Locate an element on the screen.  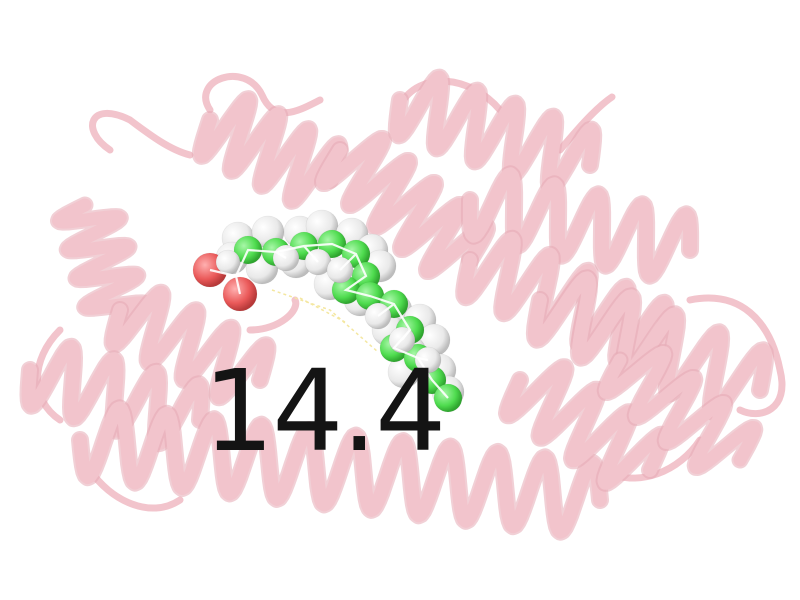
hydrogen-bond-dashes is located at coordinates (325, 321).